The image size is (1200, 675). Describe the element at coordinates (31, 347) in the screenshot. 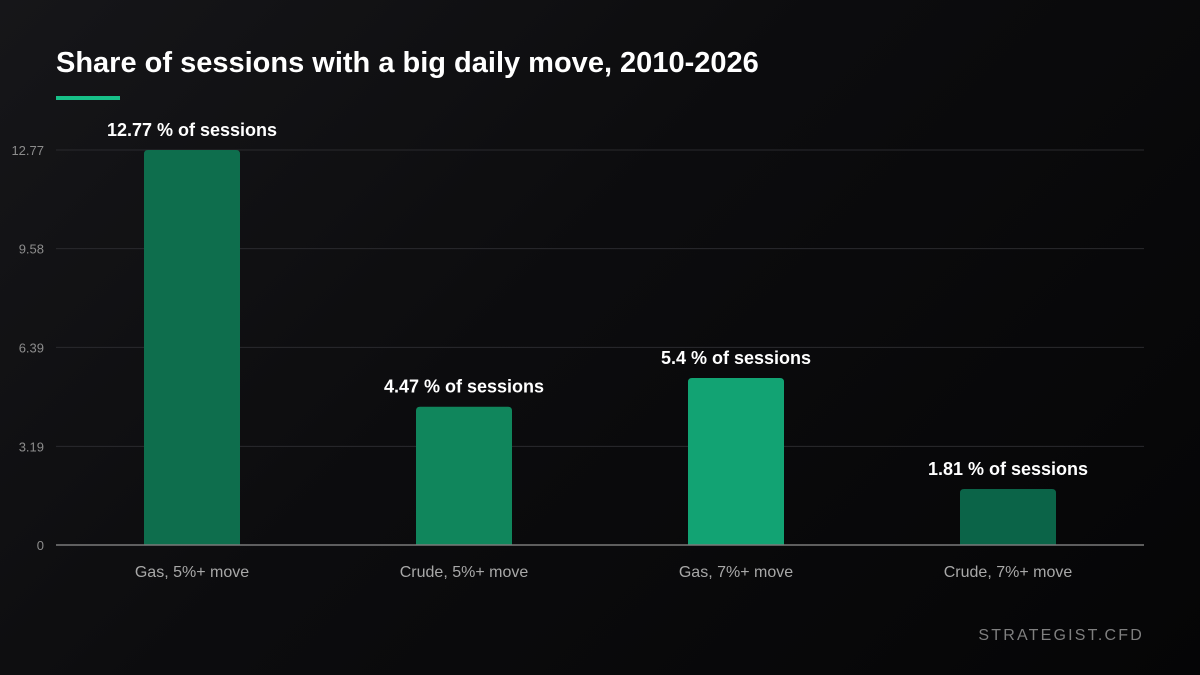

I see `y-tick-label: 6.39` at that location.